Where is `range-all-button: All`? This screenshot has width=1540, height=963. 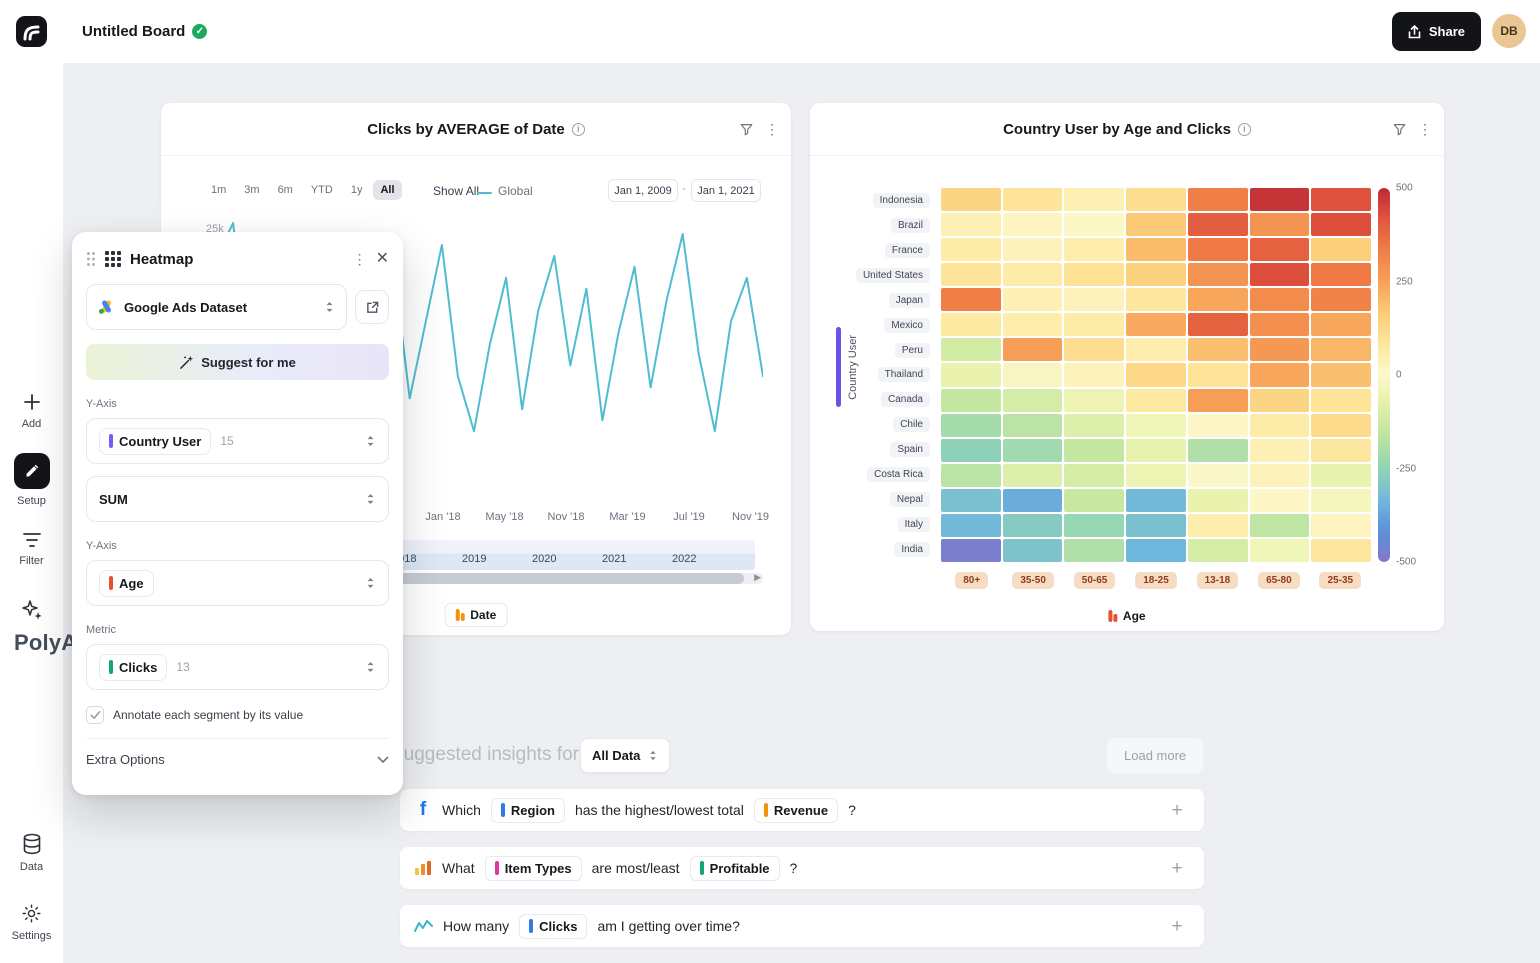
range-all-button: All is located at coordinates (387, 190).